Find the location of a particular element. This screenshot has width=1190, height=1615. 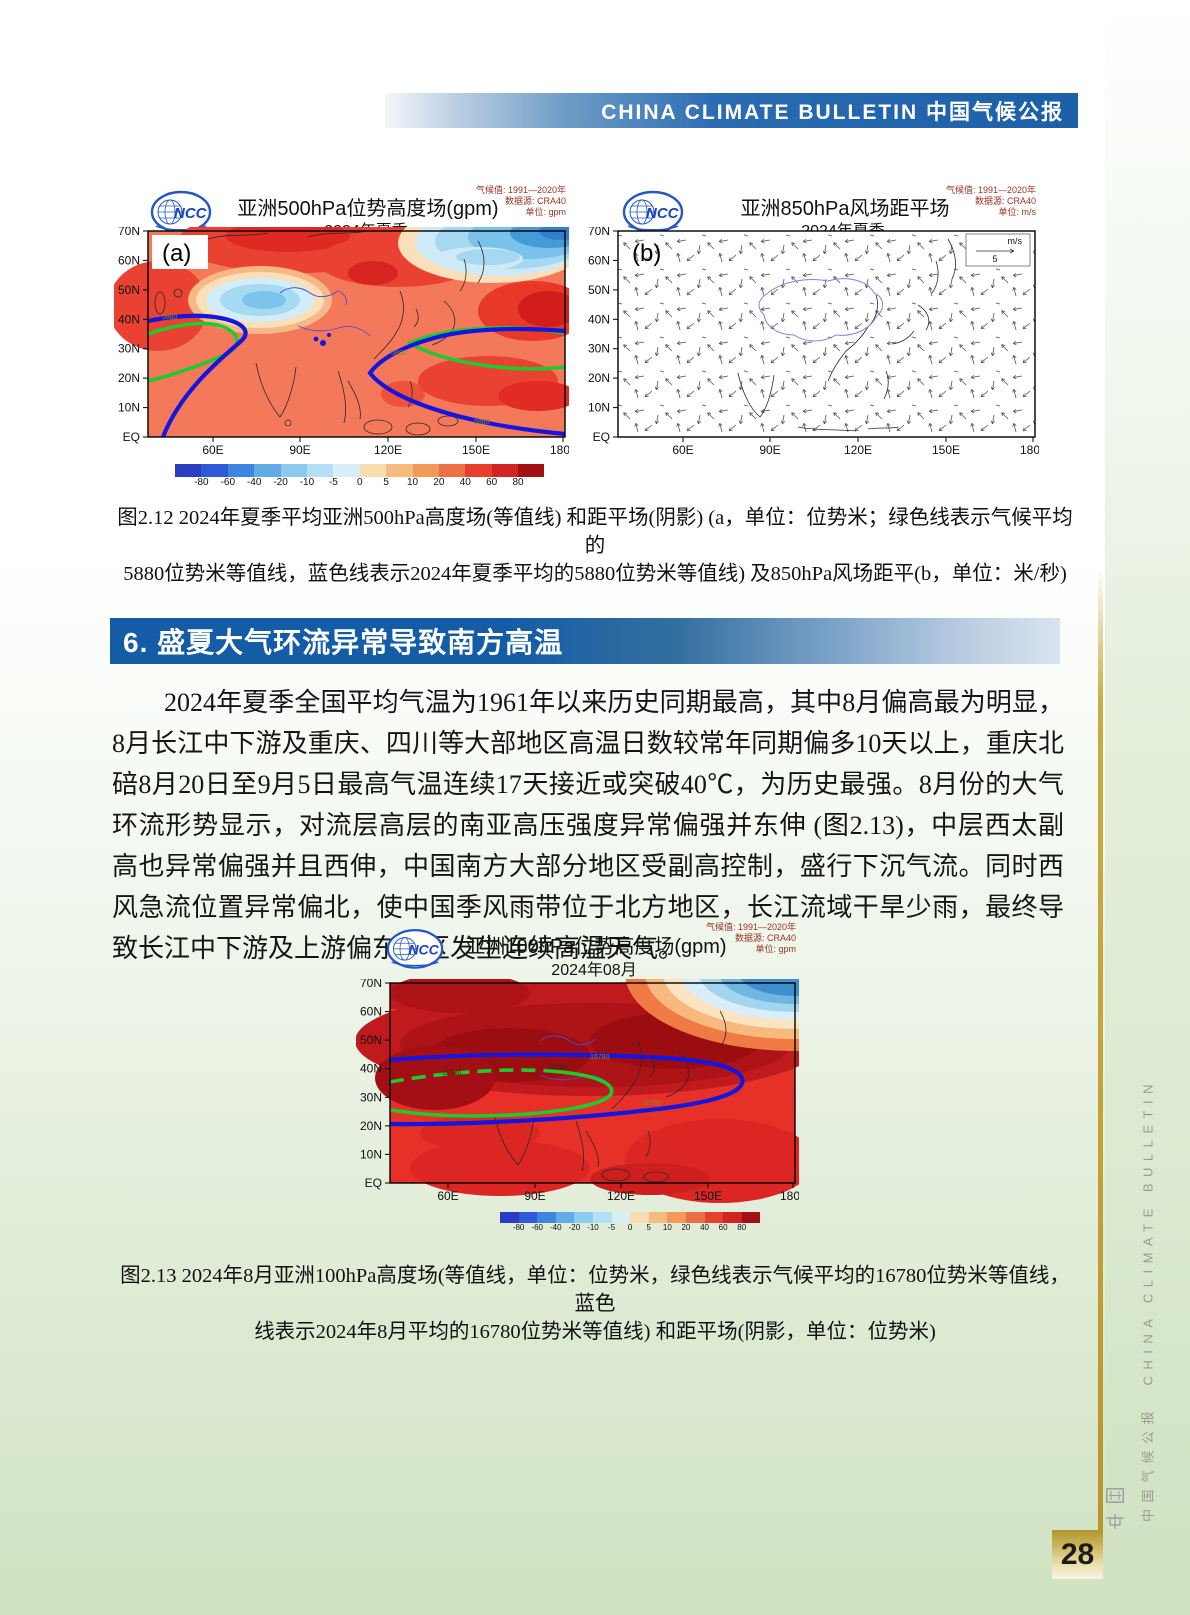

map-c-title: 亚洲100hPa位势高度场(gpm) is located at coordinates (596, 947).